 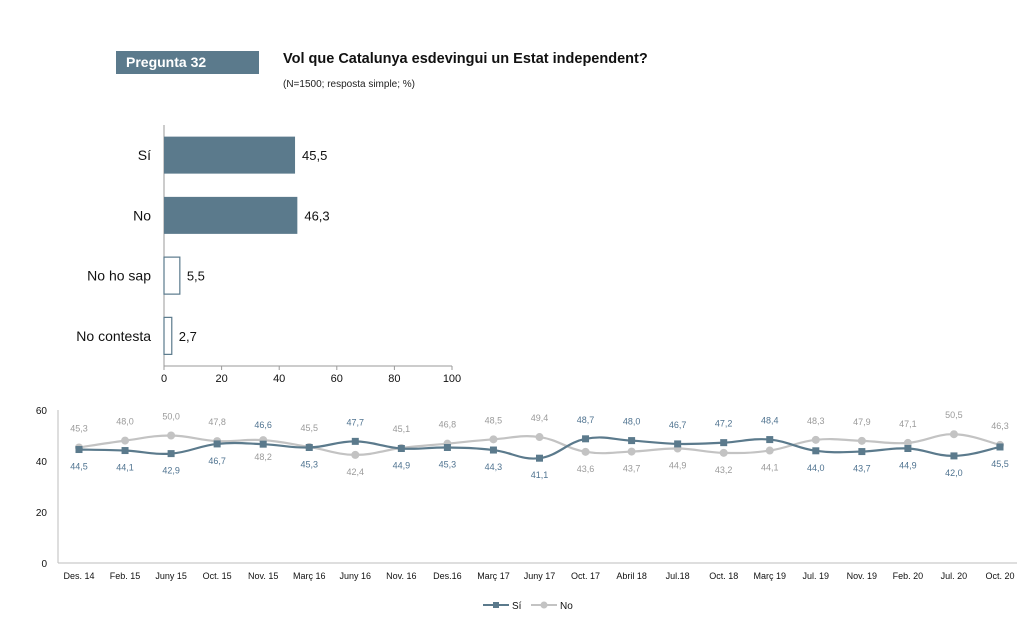 What do you see at coordinates (113, 336) in the screenshot?
I see `bar-category-label: No contesta` at bounding box center [113, 336].